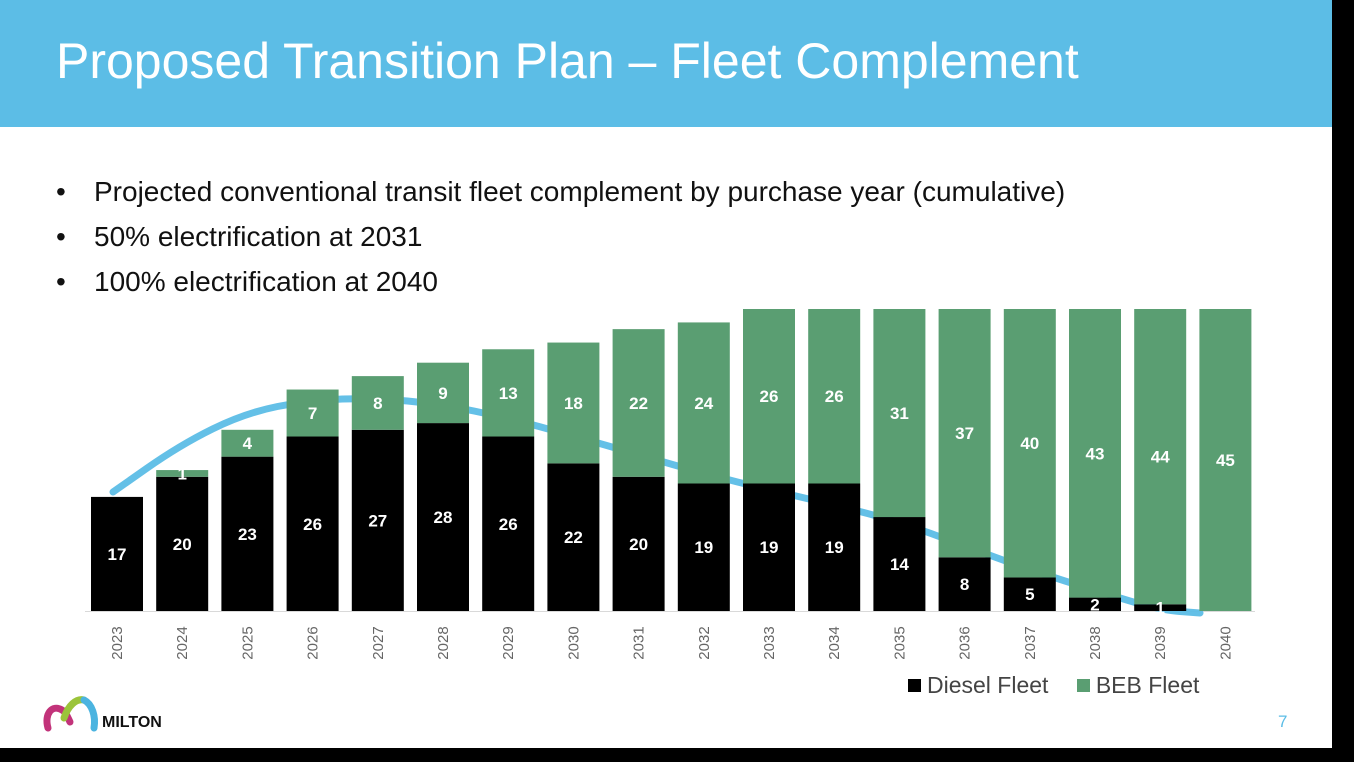  What do you see at coordinates (1160, 642) in the screenshot?
I see `x-tick-label: 2039` at bounding box center [1160, 642].